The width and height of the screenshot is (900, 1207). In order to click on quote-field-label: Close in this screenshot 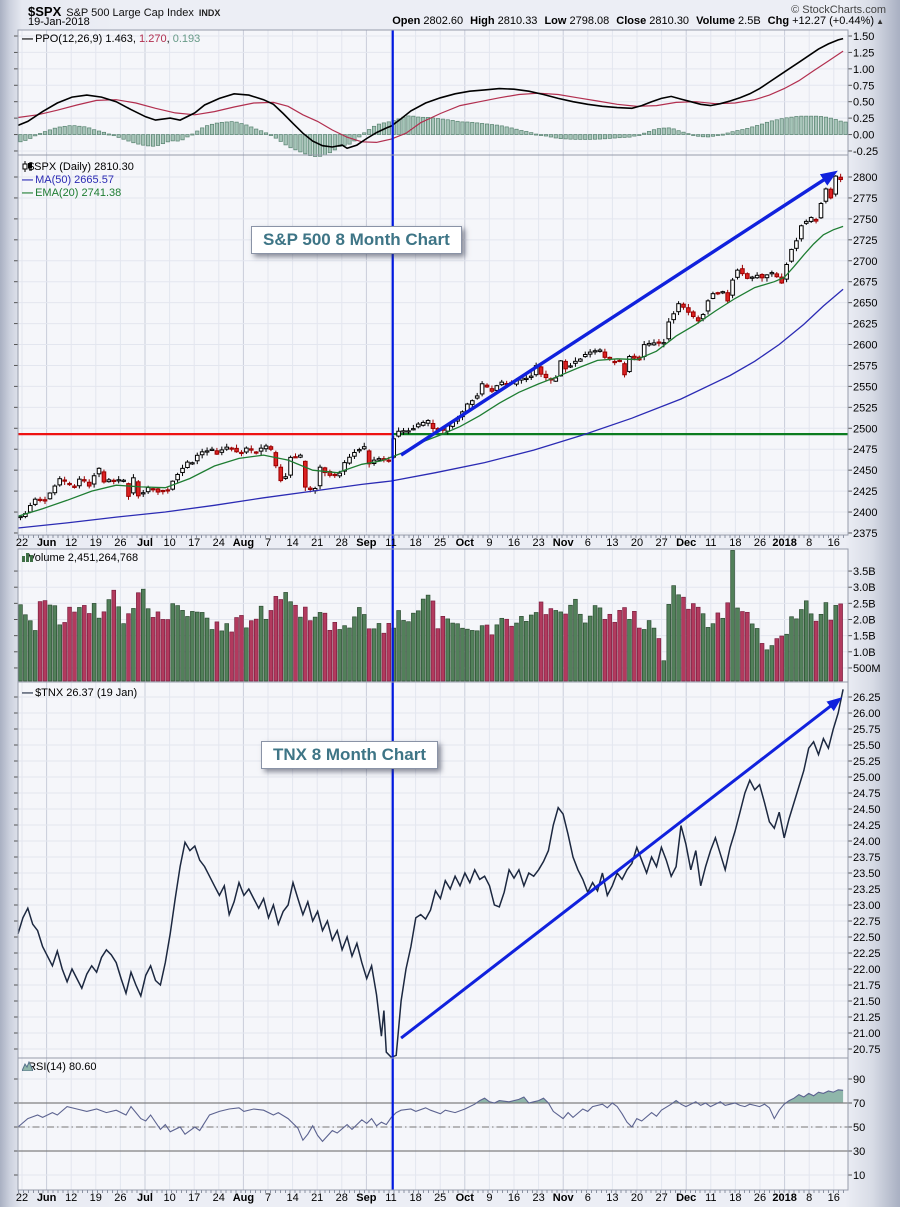, I will do `click(631, 21)`.